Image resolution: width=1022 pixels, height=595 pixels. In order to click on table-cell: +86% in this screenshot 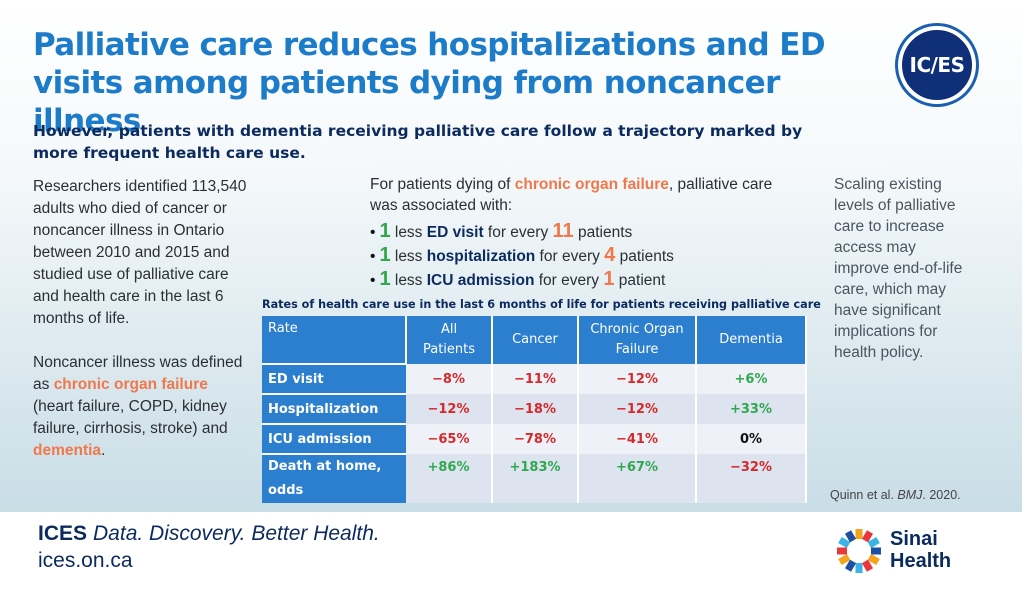, I will do `click(449, 478)`.